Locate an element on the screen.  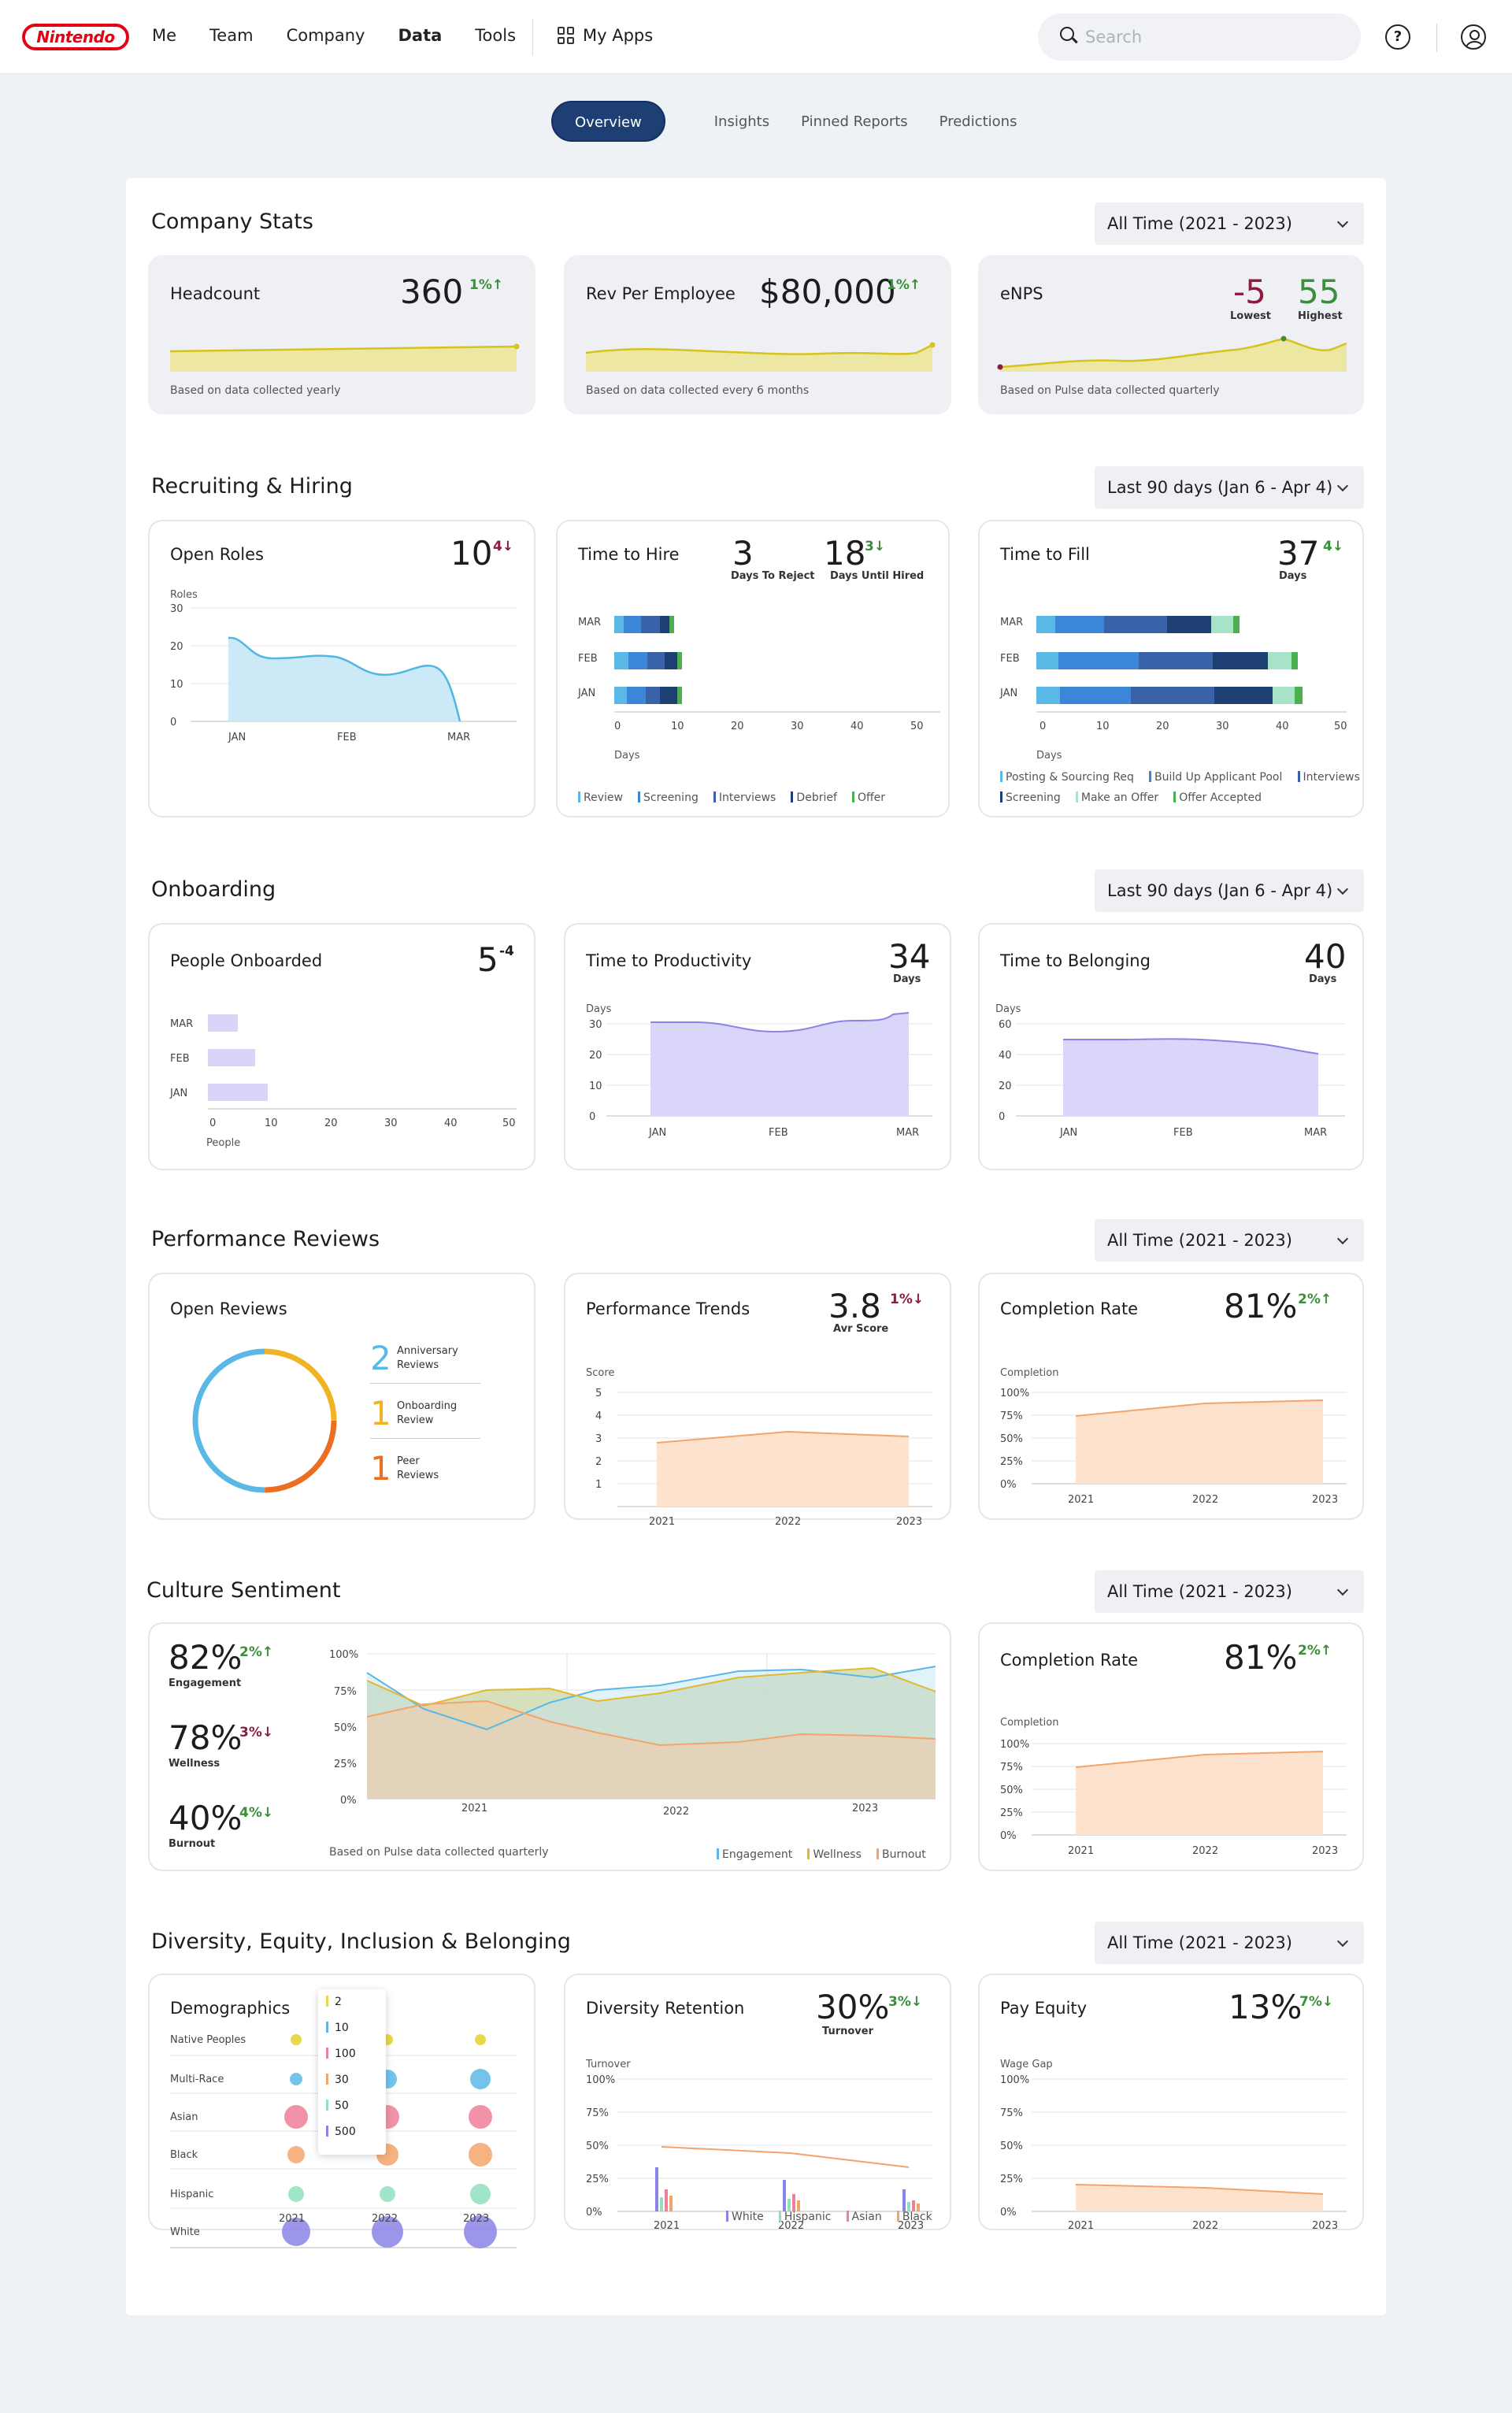
enps-lowest-value: -5 is located at coordinates (1249, 291).